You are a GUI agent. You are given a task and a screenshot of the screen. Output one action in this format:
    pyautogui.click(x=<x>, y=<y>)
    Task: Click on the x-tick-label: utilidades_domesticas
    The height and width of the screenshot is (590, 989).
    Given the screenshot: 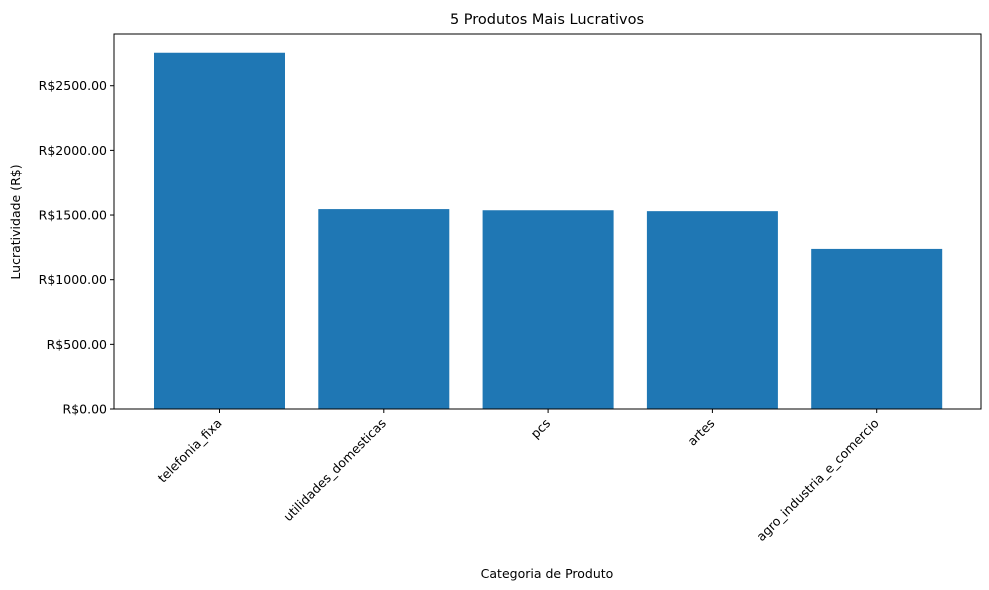 What is the action you would take?
    pyautogui.click(x=334, y=470)
    